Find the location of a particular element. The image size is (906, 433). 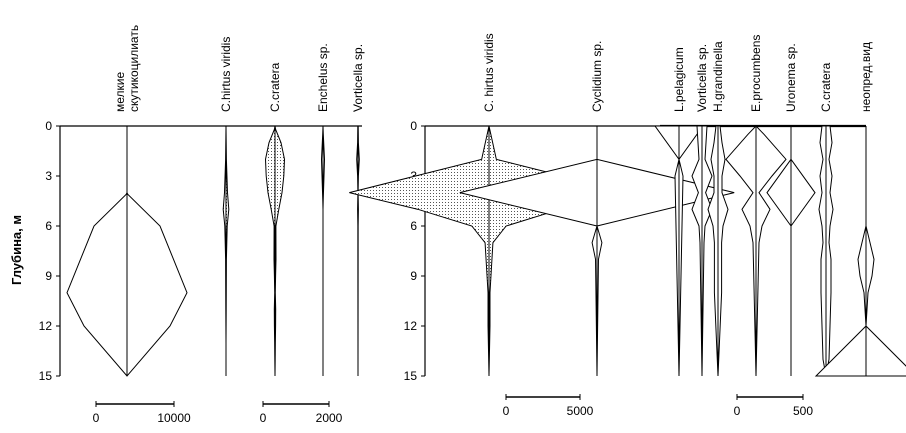

species-label: E.procumbens is located at coordinates (756, 73).